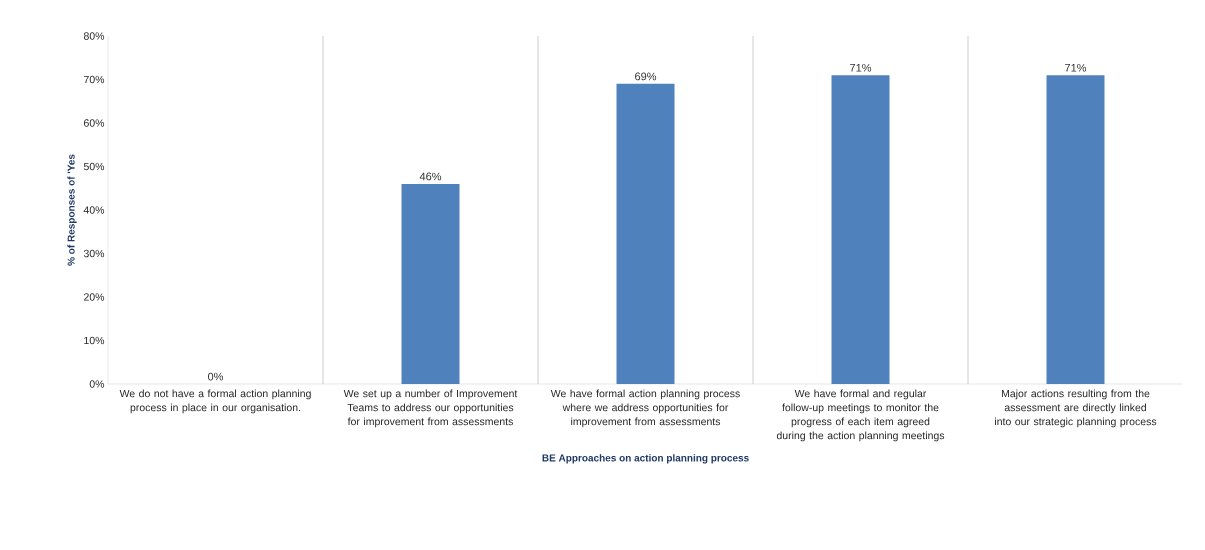 The image size is (1205, 550). Describe the element at coordinates (94, 297) in the screenshot. I see `y-tick-label: 20%` at that location.